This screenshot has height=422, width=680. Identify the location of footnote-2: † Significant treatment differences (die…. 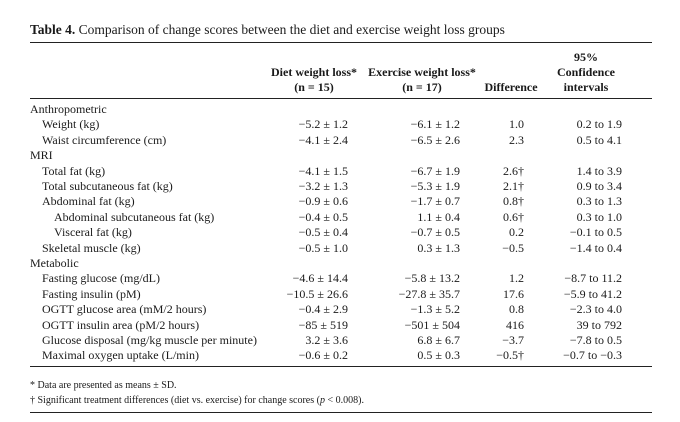
(197, 400).